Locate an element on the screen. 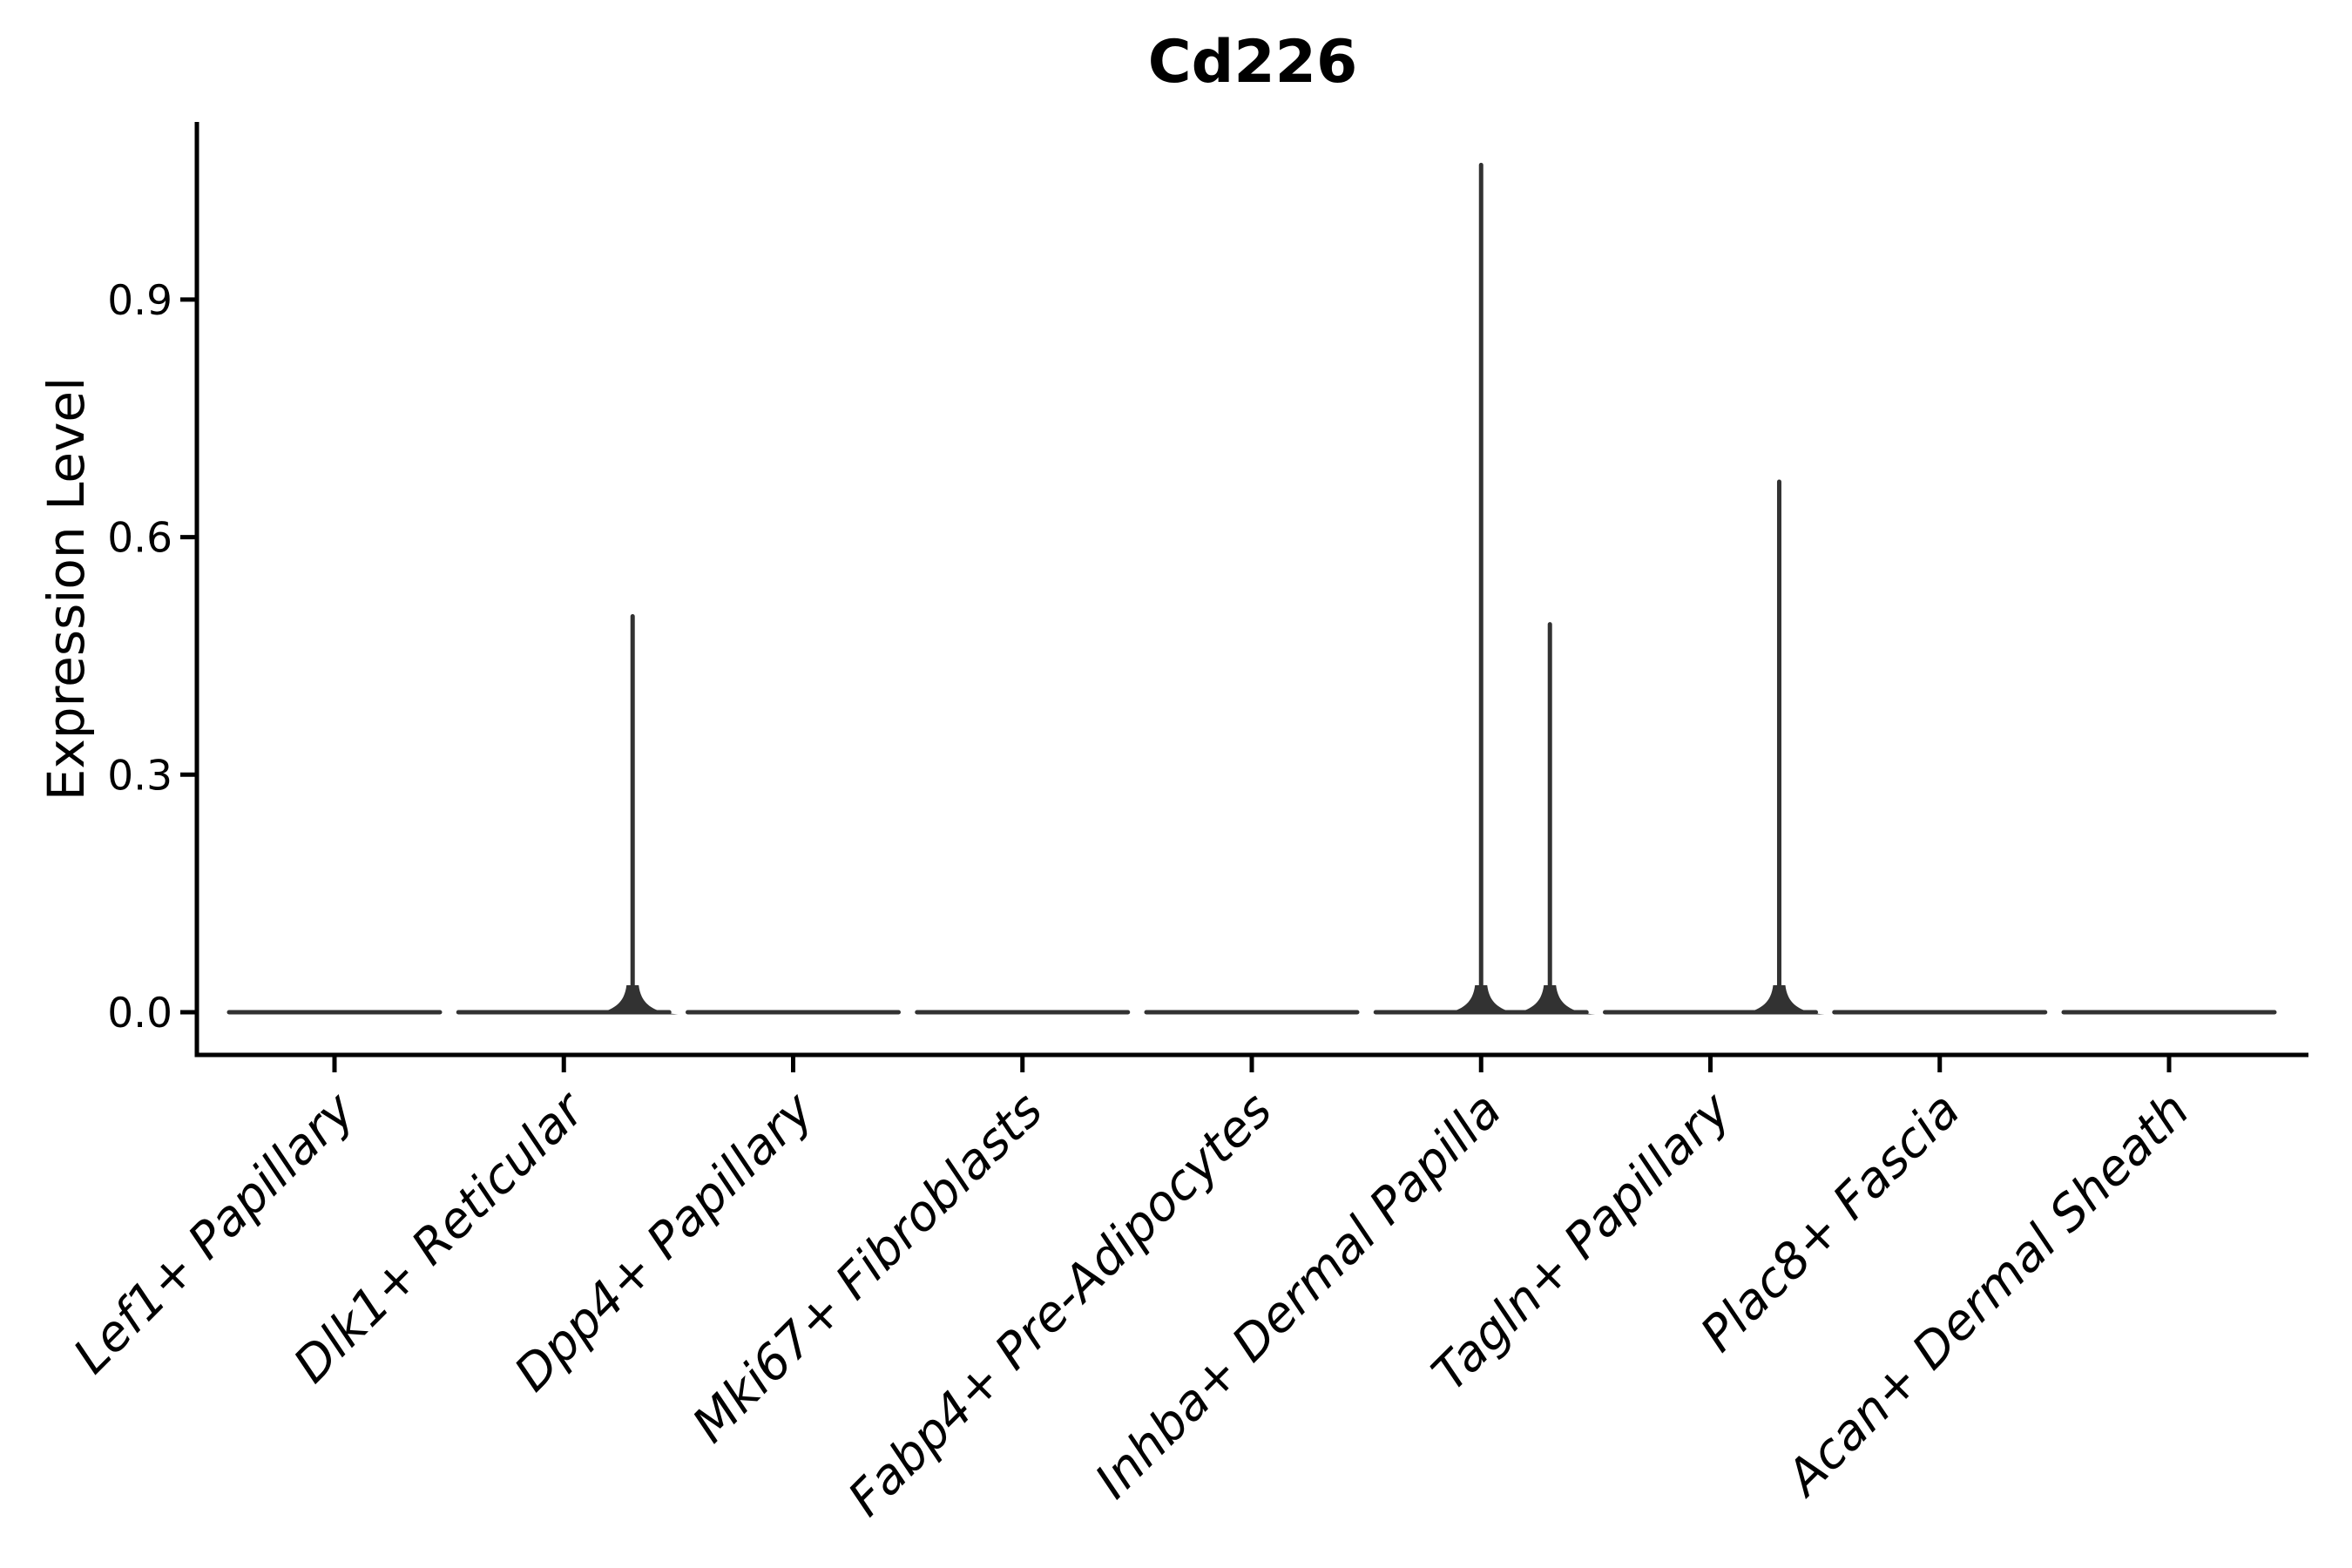 Image resolution: width=2352 pixels, height=1568 pixels. y-tick-label: 0.6 is located at coordinates (139, 539).